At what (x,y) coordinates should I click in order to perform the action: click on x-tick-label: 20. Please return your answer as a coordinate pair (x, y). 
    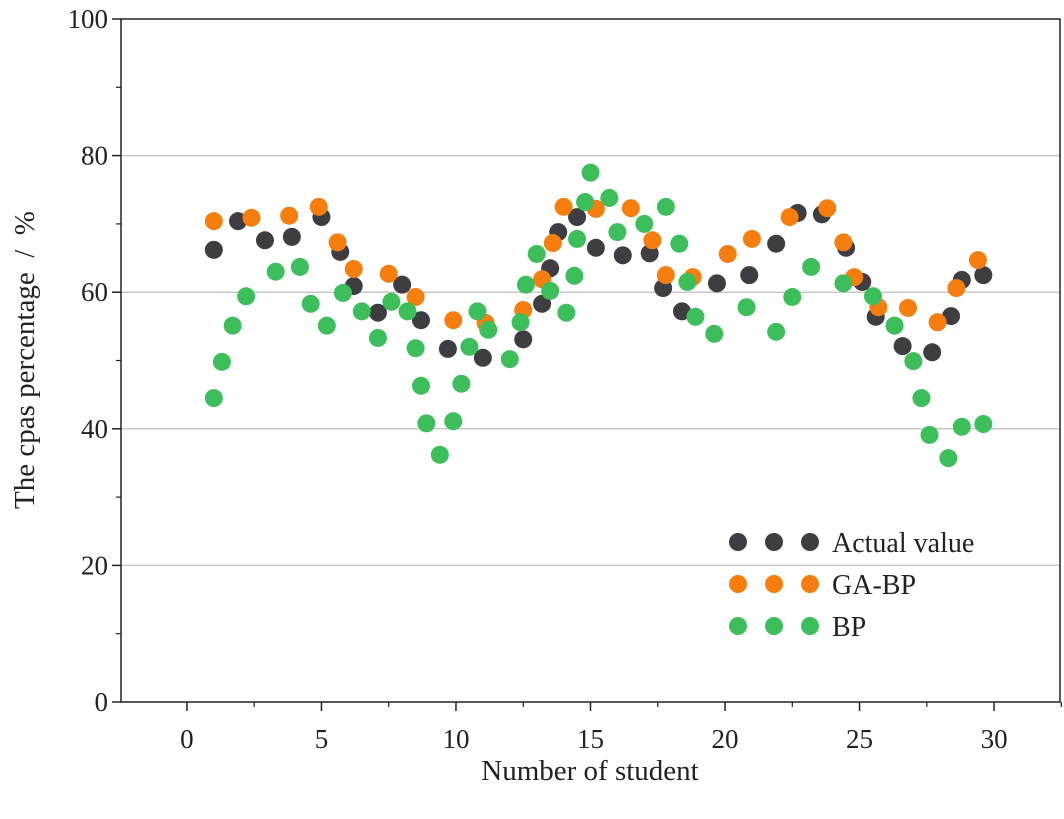
    Looking at the image, I should click on (725, 739).